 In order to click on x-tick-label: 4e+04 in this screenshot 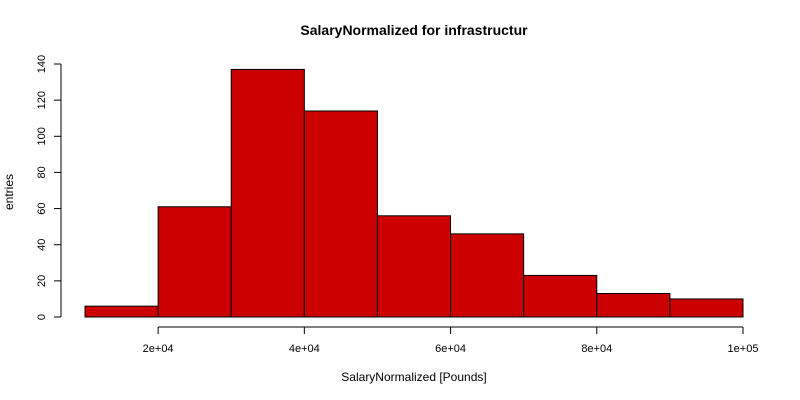, I will do `click(304, 349)`.